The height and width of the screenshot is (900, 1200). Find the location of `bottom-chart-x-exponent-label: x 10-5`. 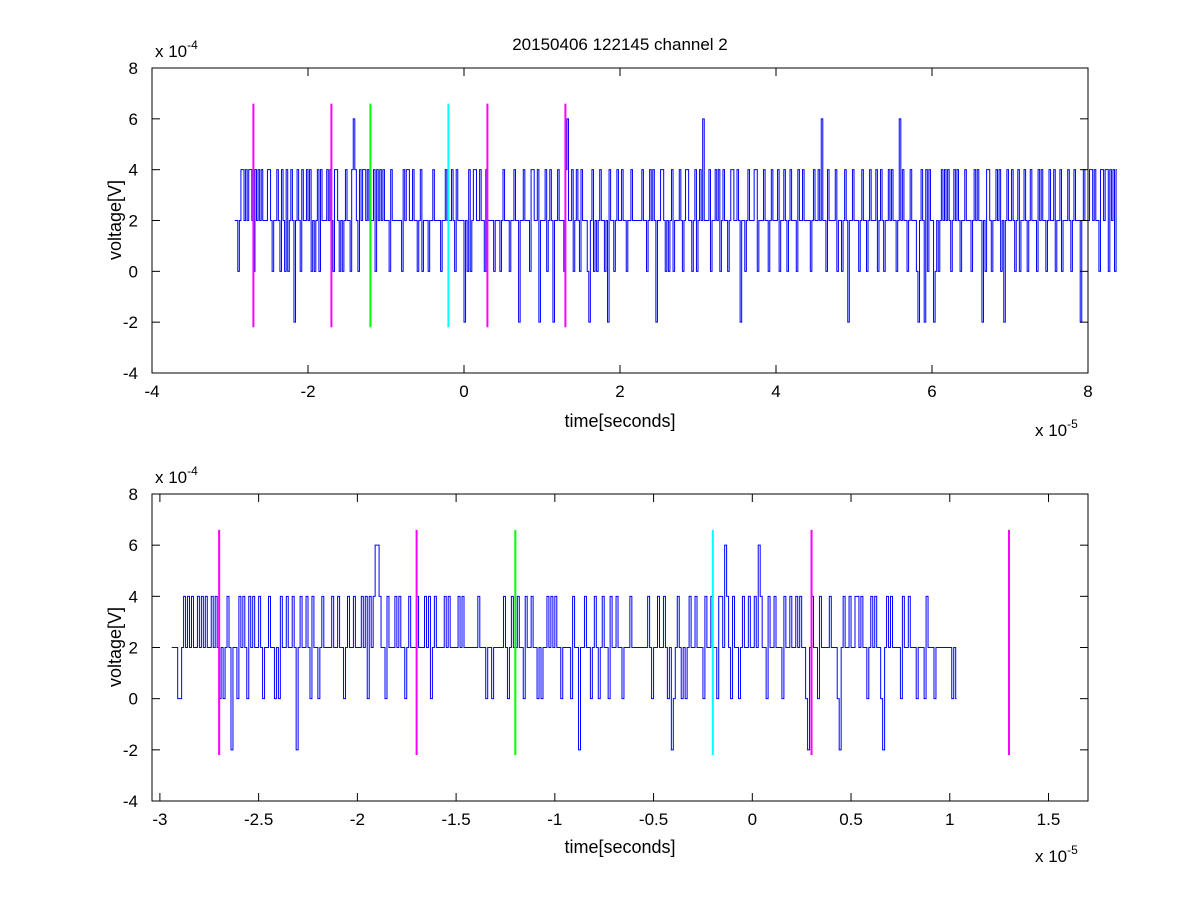

bottom-chart-x-exponent-label: x 10-5 is located at coordinates (1056, 854).